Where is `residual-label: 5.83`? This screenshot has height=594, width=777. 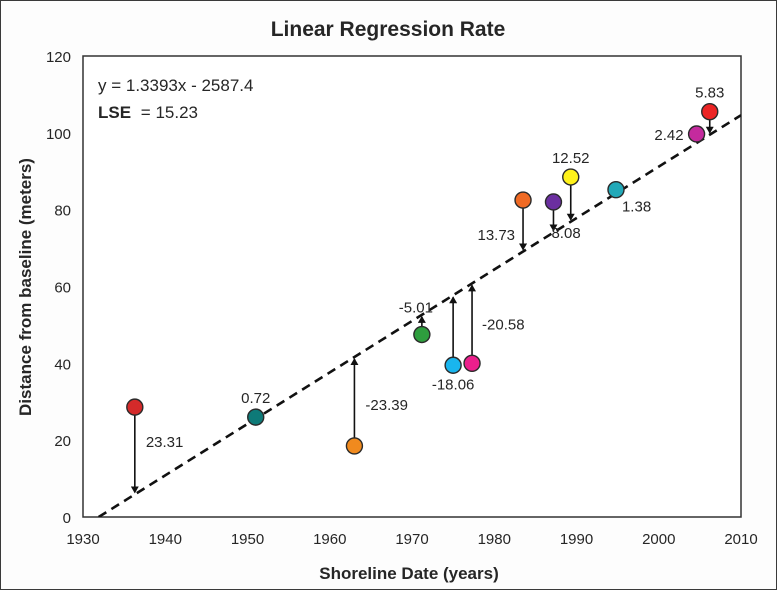
residual-label: 5.83 is located at coordinates (709, 93).